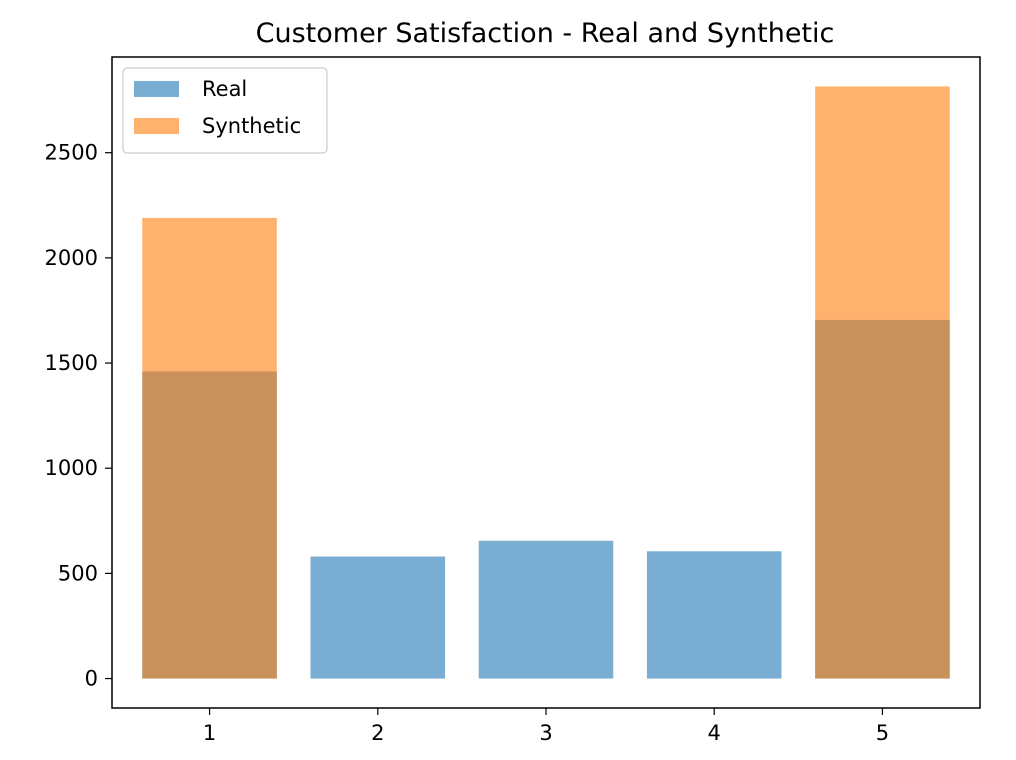 This screenshot has width=1016, height=760. What do you see at coordinates (91, 679) in the screenshot?
I see `y-tick-label-0: 0` at bounding box center [91, 679].